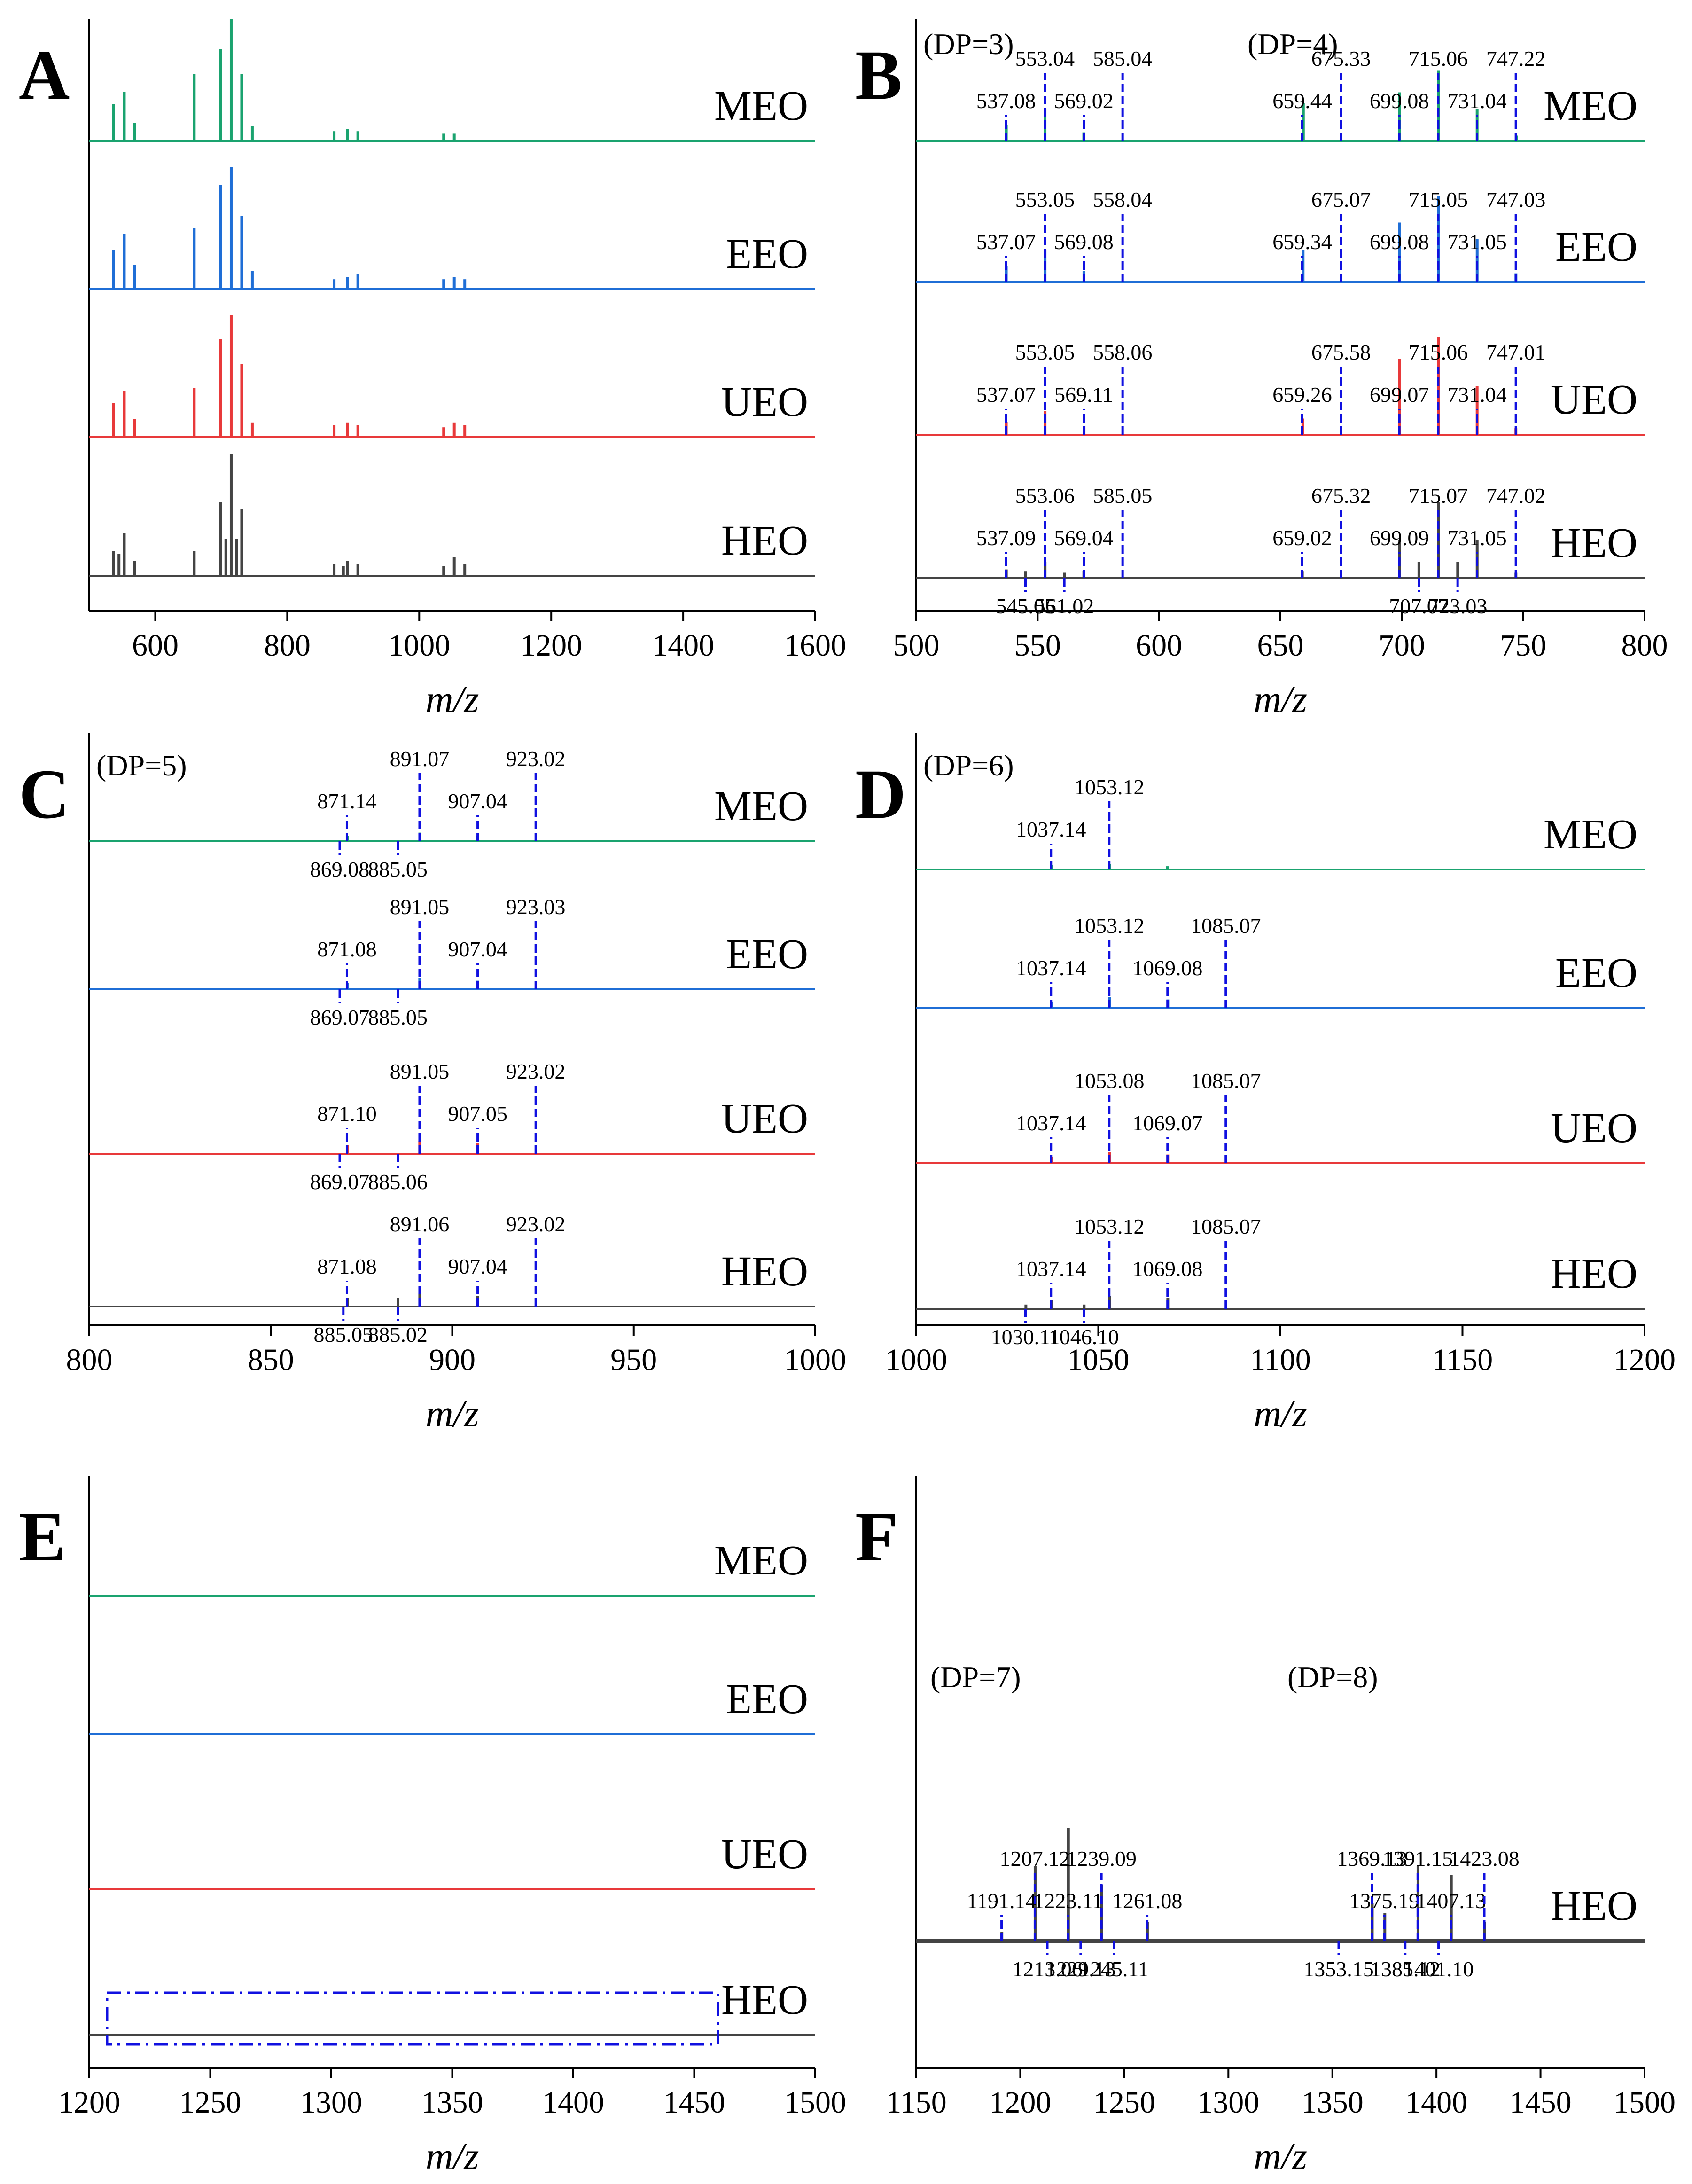 The height and width of the screenshot is (2184, 1692). What do you see at coordinates (1541, 2102) in the screenshot?
I see `x-tick-label-f: 1450` at bounding box center [1541, 2102].